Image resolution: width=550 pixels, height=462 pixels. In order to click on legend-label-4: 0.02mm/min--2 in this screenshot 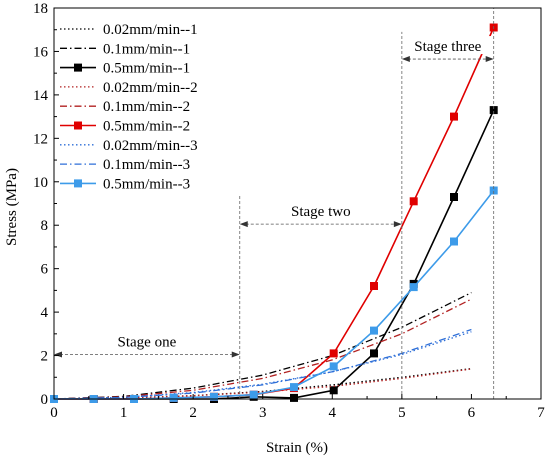, I will do `click(150, 88)`.